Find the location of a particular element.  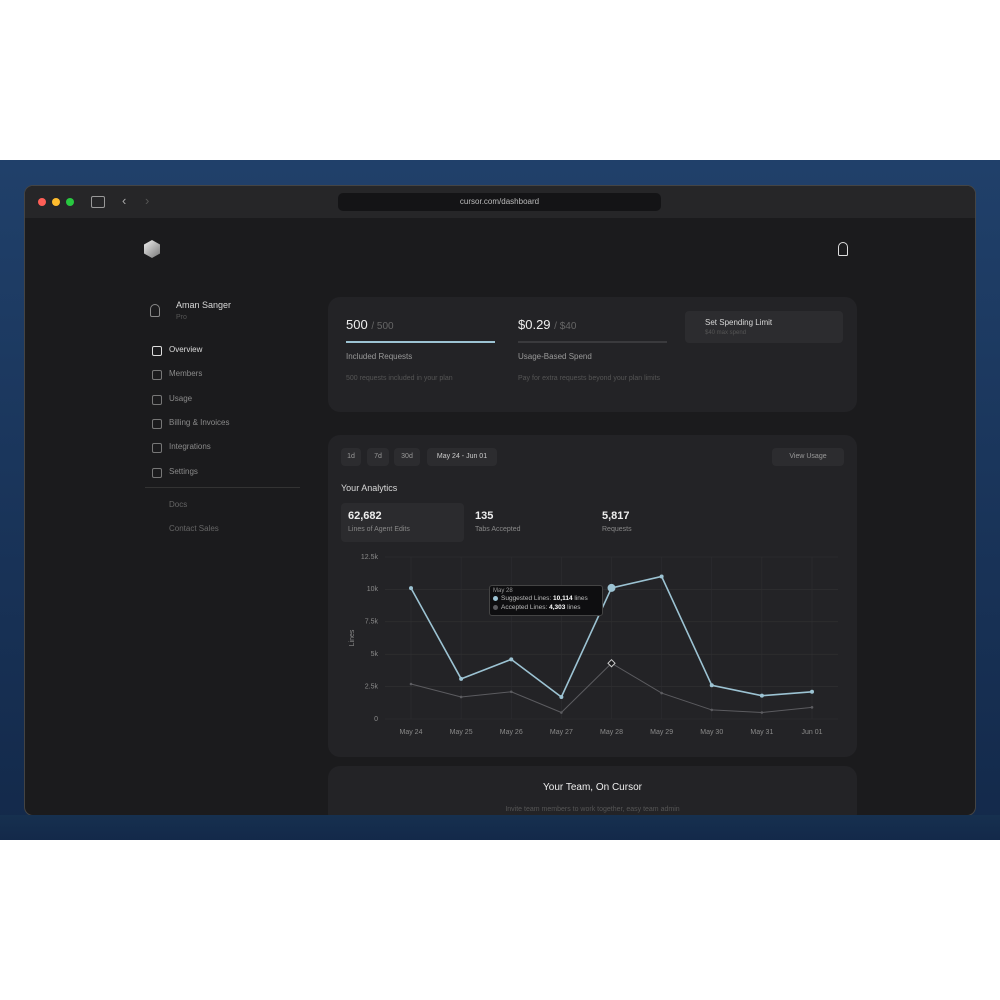

tooltip-value: 10,114 is located at coordinates (563, 598).